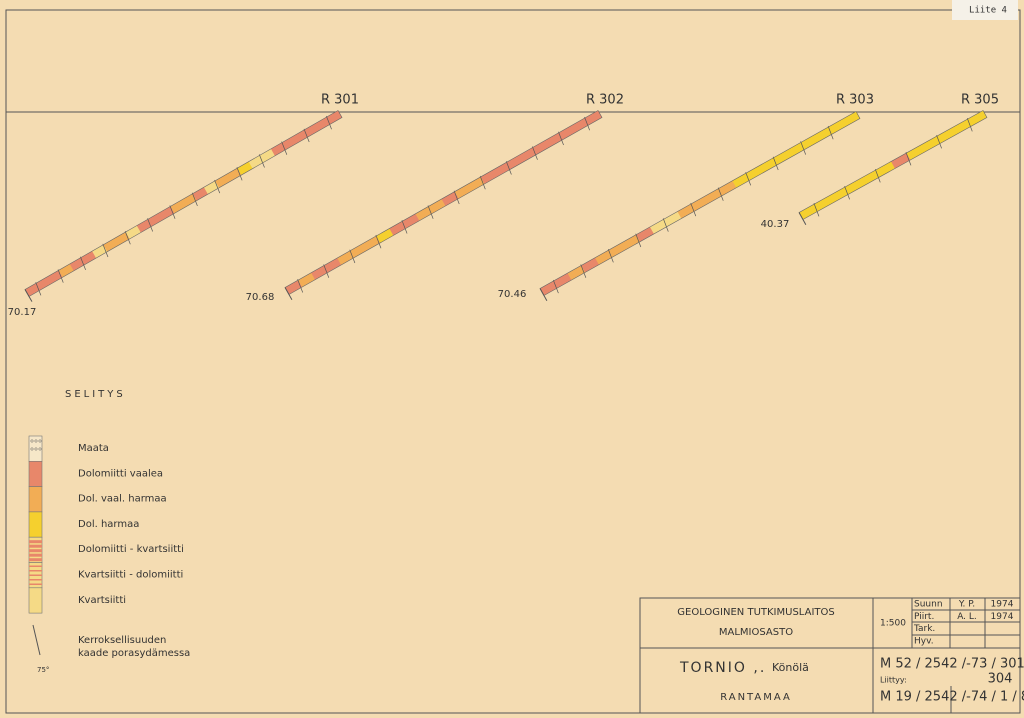 The height and width of the screenshot is (718, 1024). What do you see at coordinates (134, 653) in the screenshot?
I see `legend-note: kaade porasydämessa` at bounding box center [134, 653].